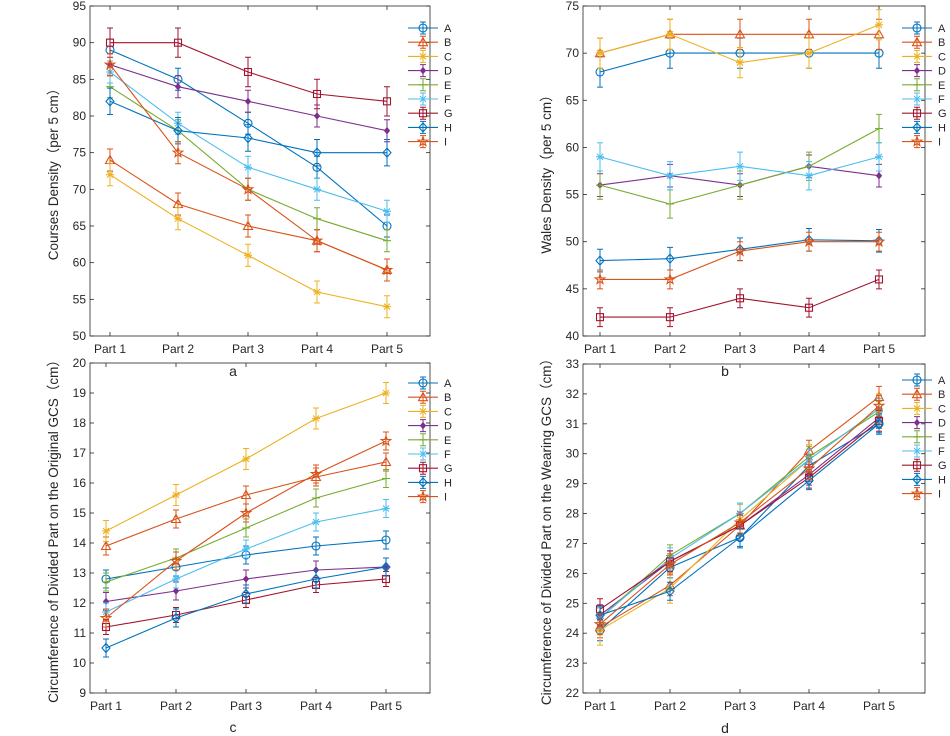 The height and width of the screenshot is (736, 950). Describe the element at coordinates (573, 573) in the screenshot. I see `y-tick-label: 26` at that location.